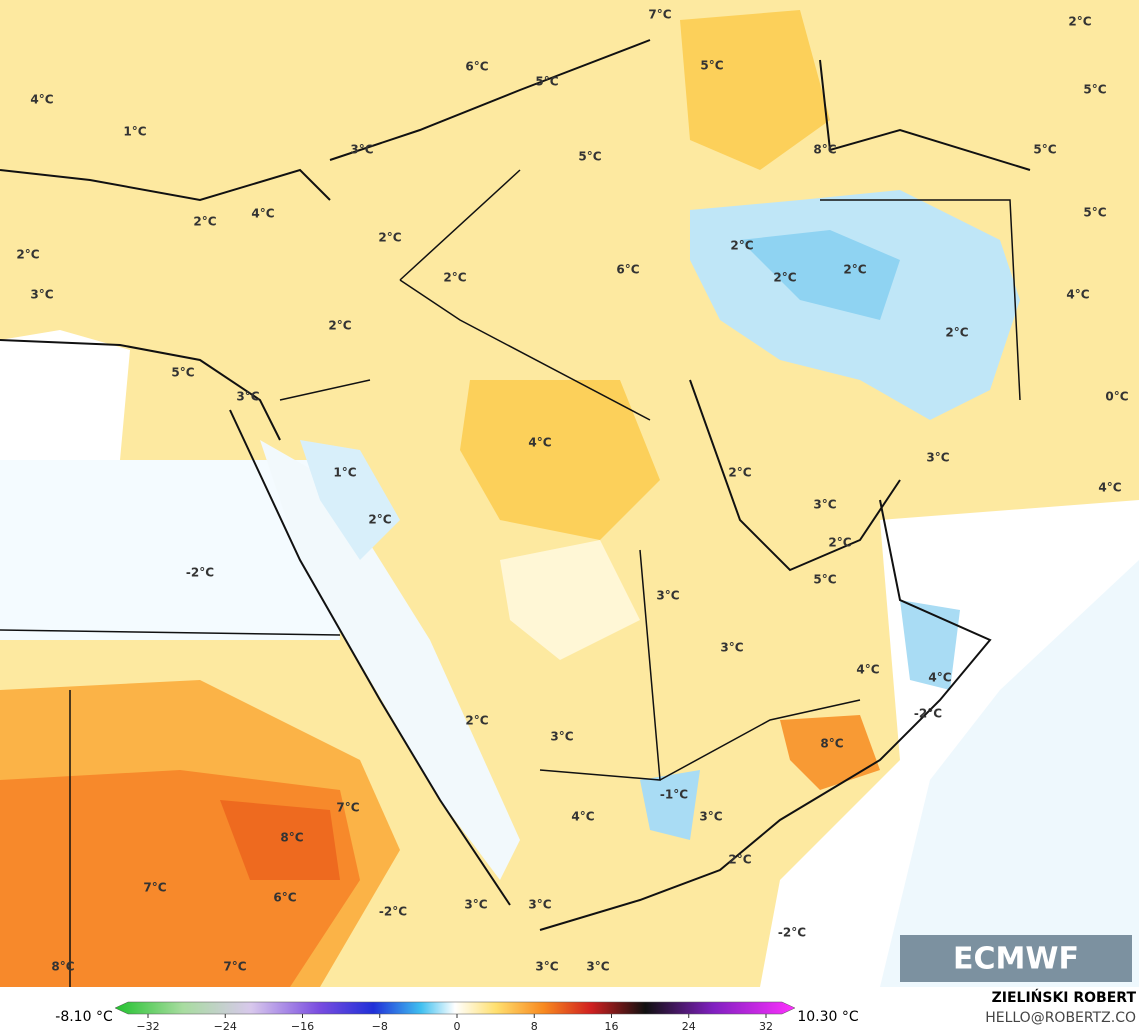 The image size is (1139, 1035). I want to click on colorbar-min: -8.10 °C, so click(84, 1017).